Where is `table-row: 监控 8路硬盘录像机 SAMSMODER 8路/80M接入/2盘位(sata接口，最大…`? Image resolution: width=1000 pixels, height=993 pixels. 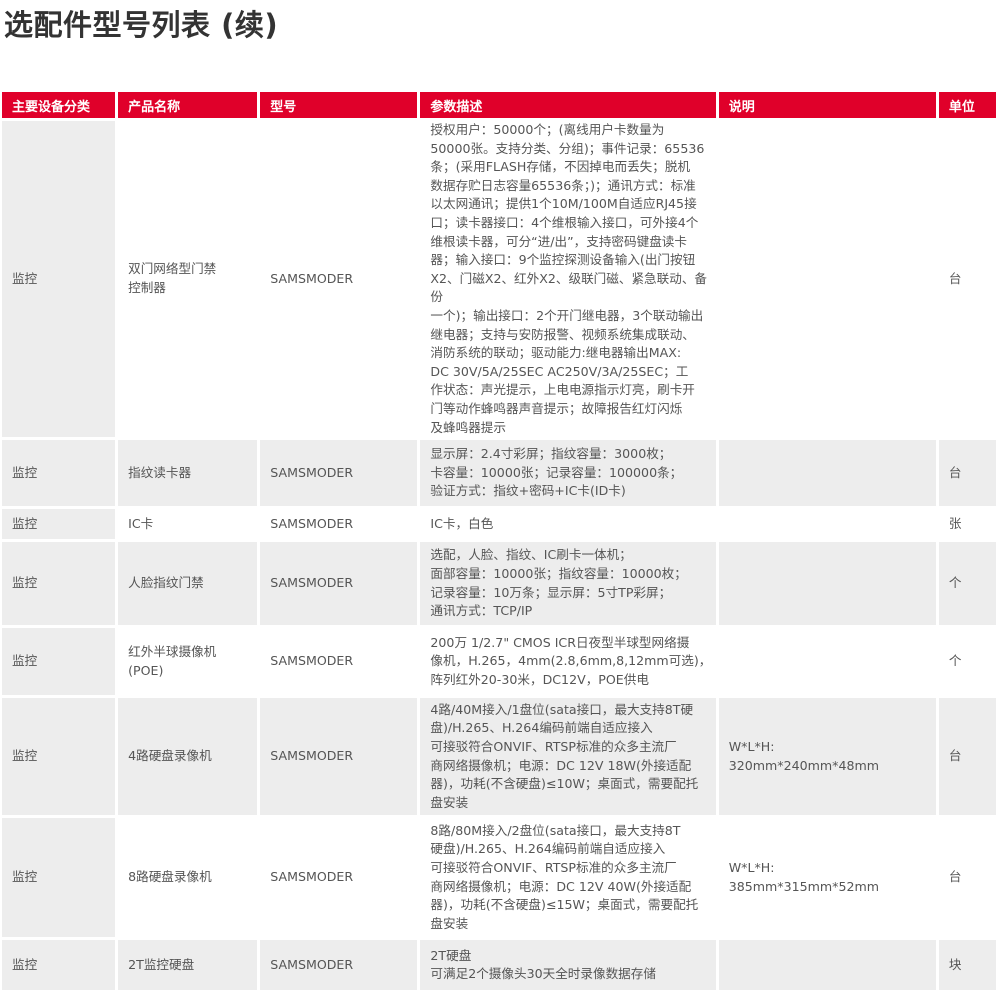
table-row: 监控 8路硬盘录像机 SAMSMODER 8路/80M接入/2盘位(sata接口，最大… is located at coordinates (499, 878).